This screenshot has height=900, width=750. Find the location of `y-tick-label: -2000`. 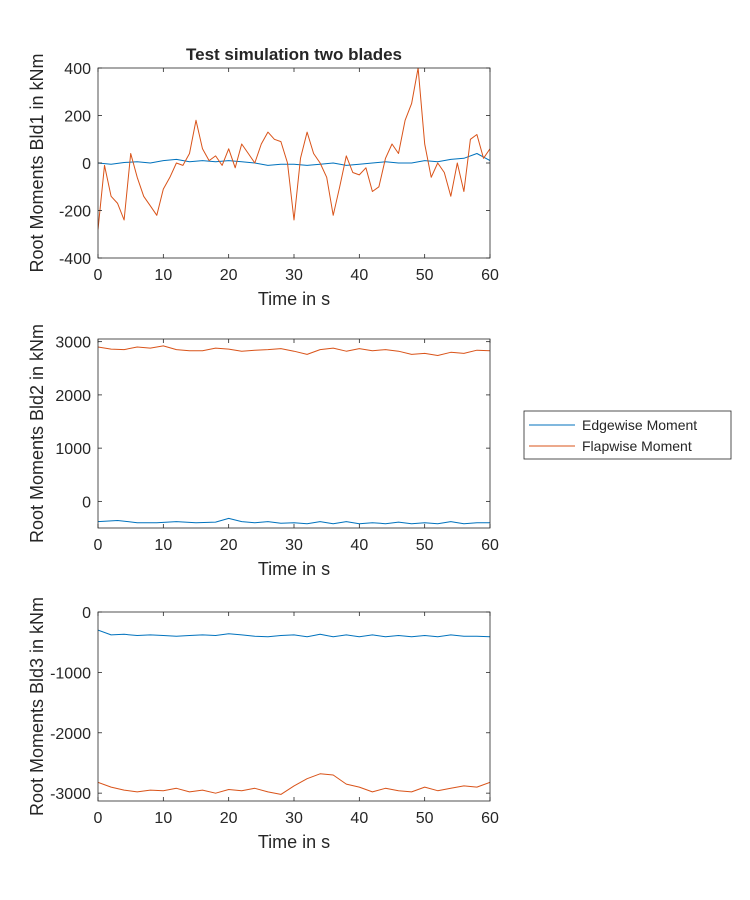

y-tick-label: -2000 is located at coordinates (70, 734).